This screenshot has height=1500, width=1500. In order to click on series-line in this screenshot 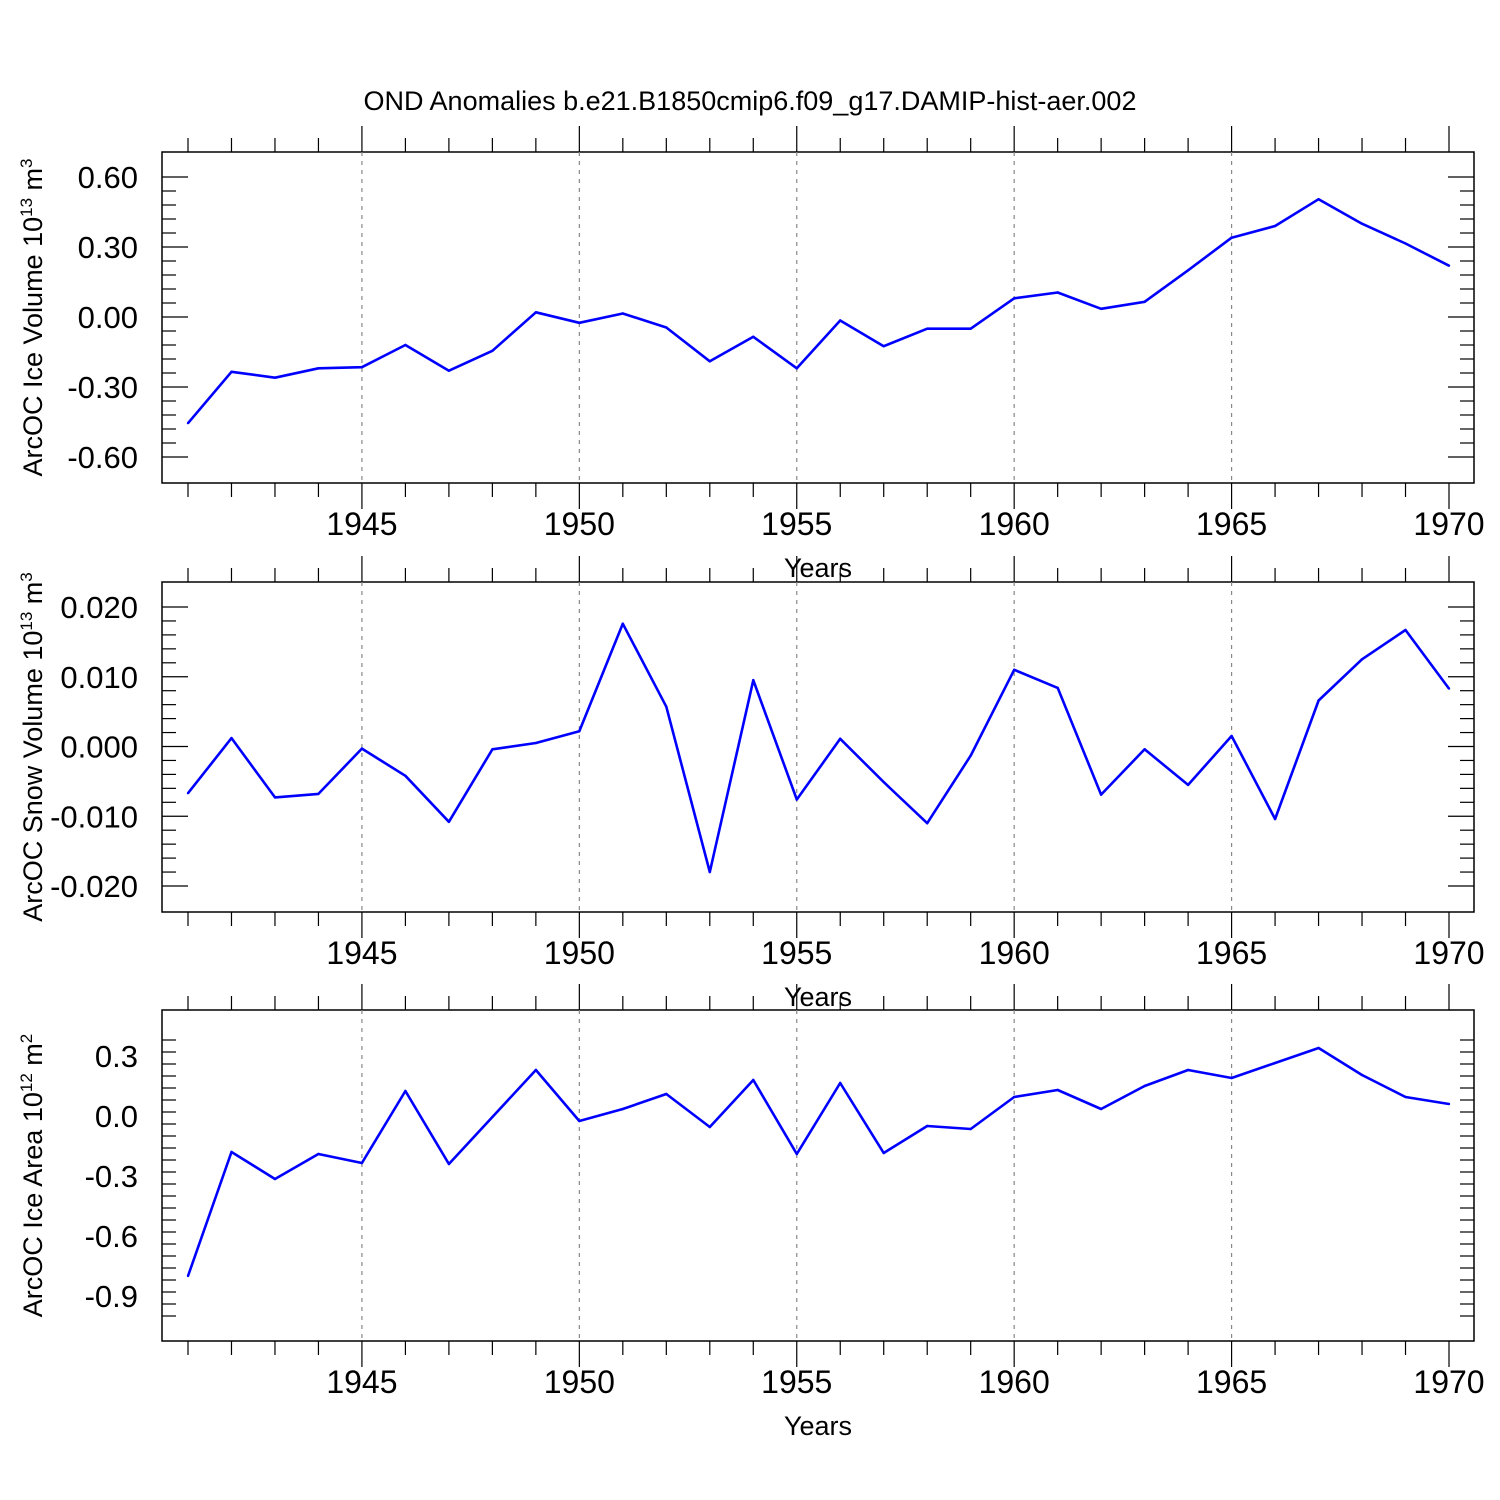, I will do `click(818, 748)`.